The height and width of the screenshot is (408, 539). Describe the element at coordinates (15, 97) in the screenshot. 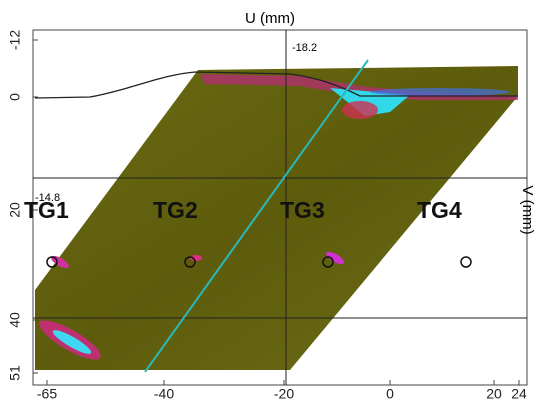

I see `y-tick-label: 0` at that location.